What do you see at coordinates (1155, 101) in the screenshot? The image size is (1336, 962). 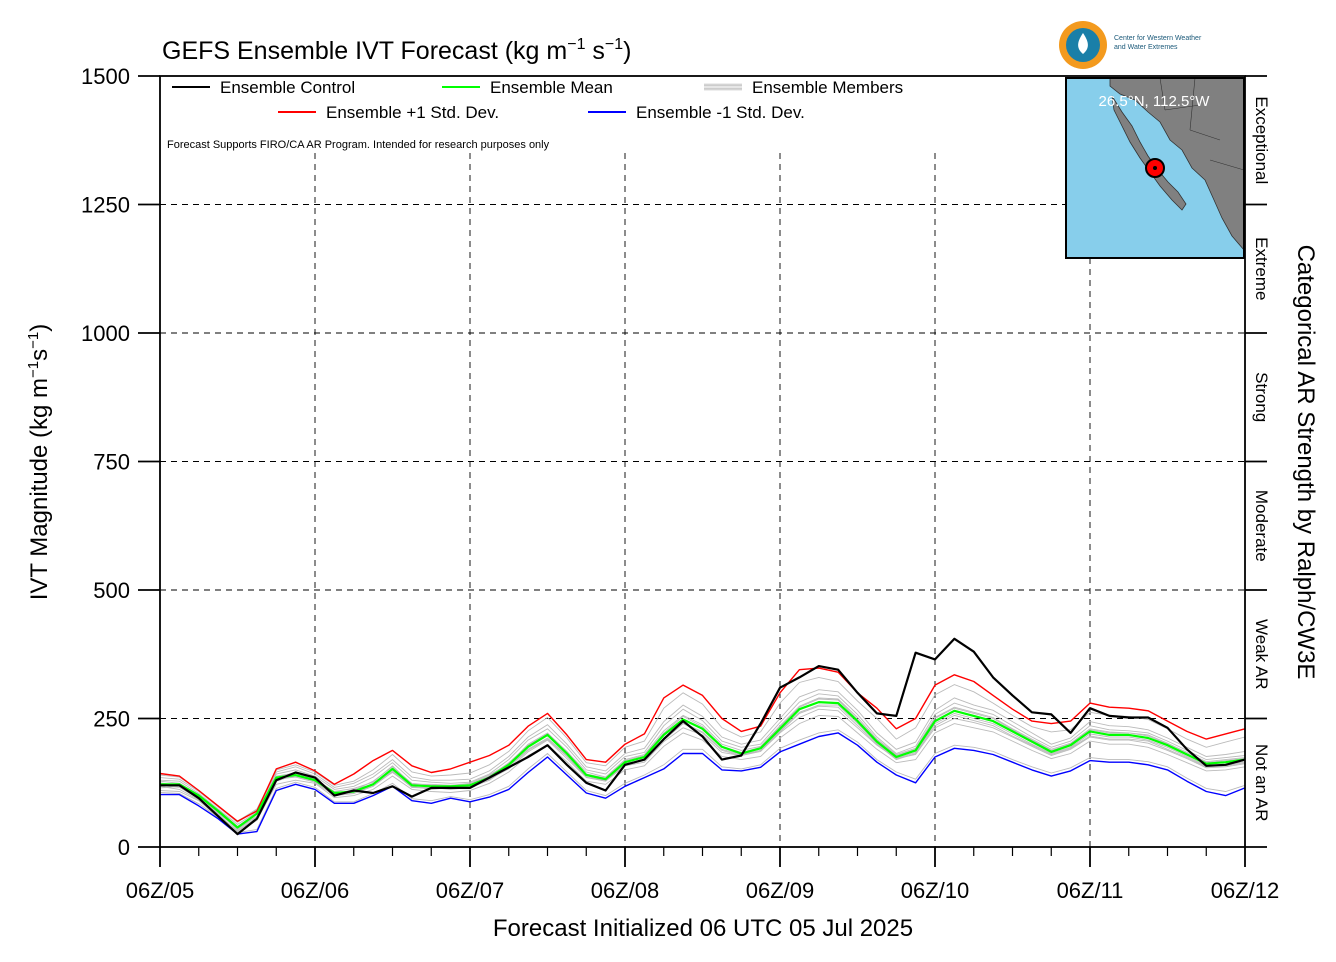 I see `map-coordinates: 26.5°N, 112.5°W` at bounding box center [1155, 101].